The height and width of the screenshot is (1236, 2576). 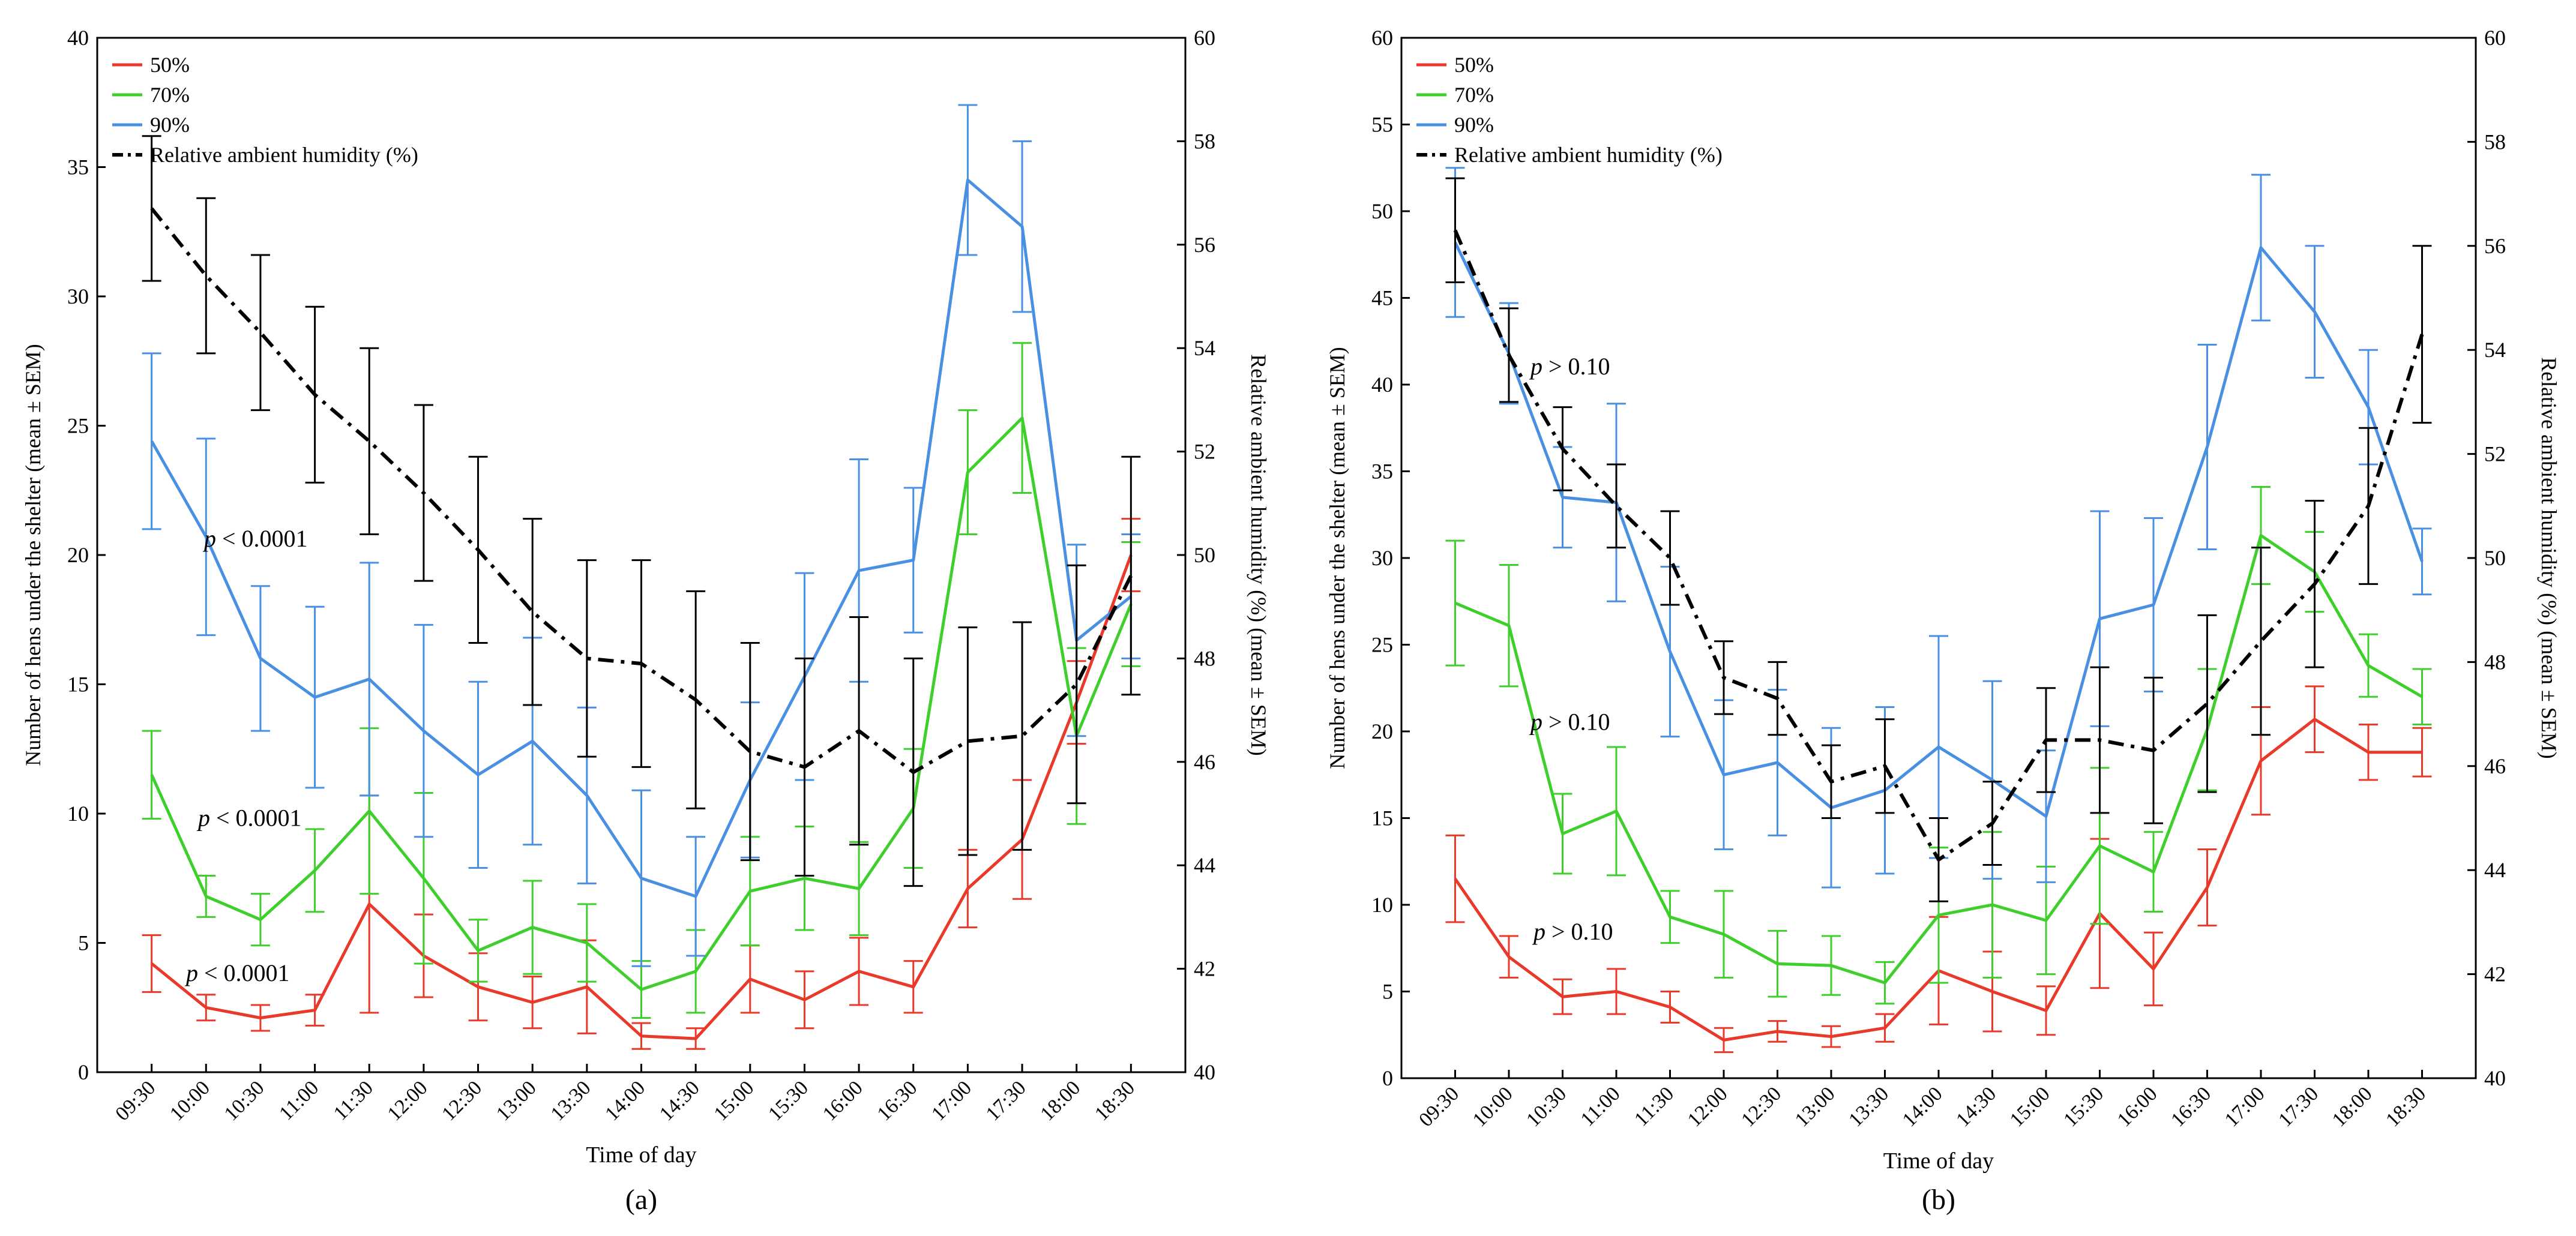 I want to click on y-right-tick-label: 46, so click(x=1204, y=762).